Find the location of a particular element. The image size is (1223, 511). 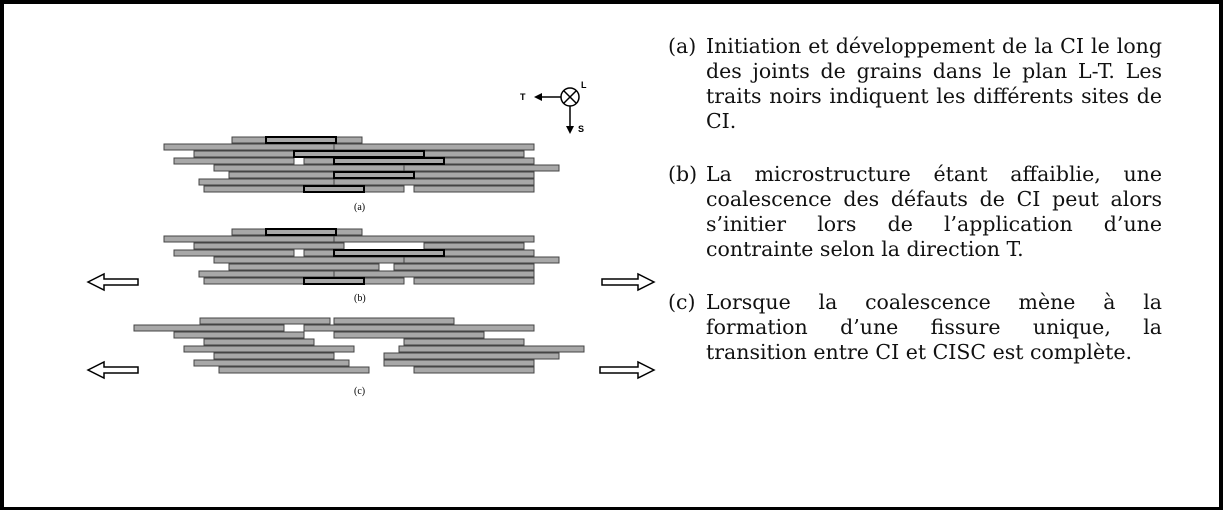

stress-arrows is located at coordinates (371, 326).